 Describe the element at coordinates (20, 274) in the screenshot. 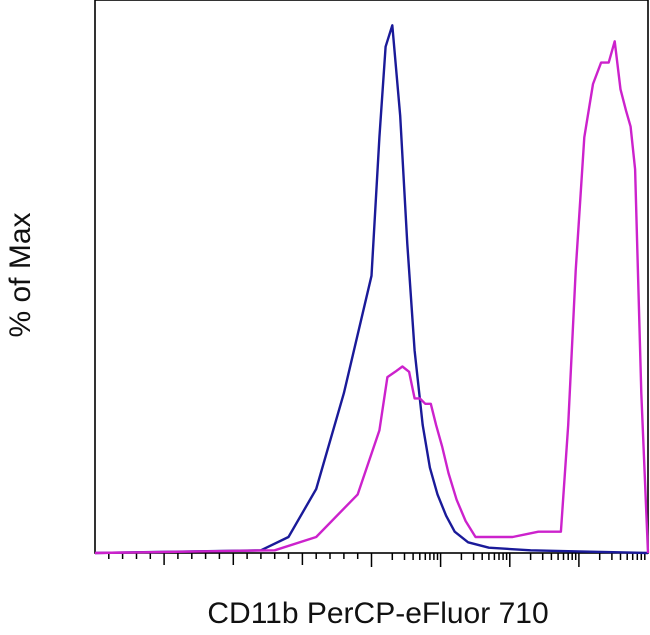

I see `y-axis-label: % of Max` at that location.